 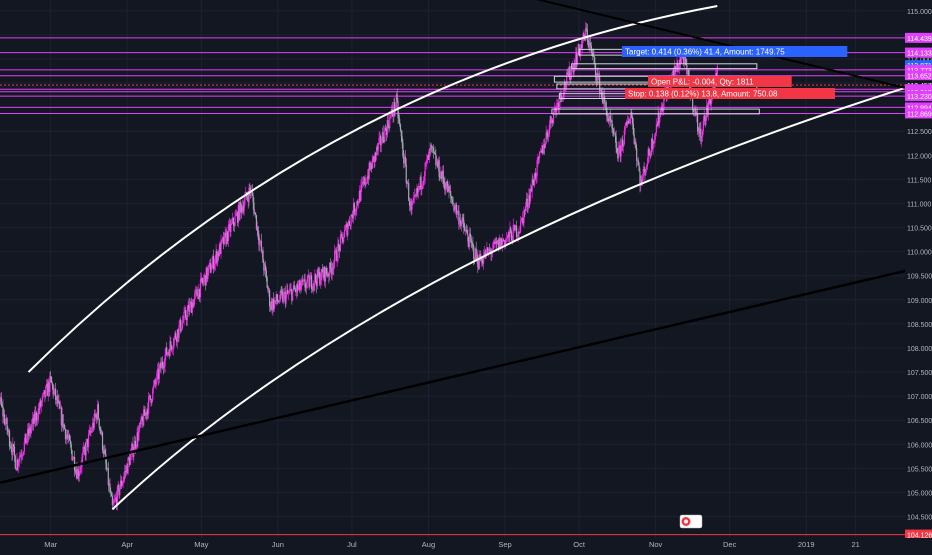 What do you see at coordinates (705, 44) in the screenshot?
I see `trend-line-upper` at bounding box center [705, 44].